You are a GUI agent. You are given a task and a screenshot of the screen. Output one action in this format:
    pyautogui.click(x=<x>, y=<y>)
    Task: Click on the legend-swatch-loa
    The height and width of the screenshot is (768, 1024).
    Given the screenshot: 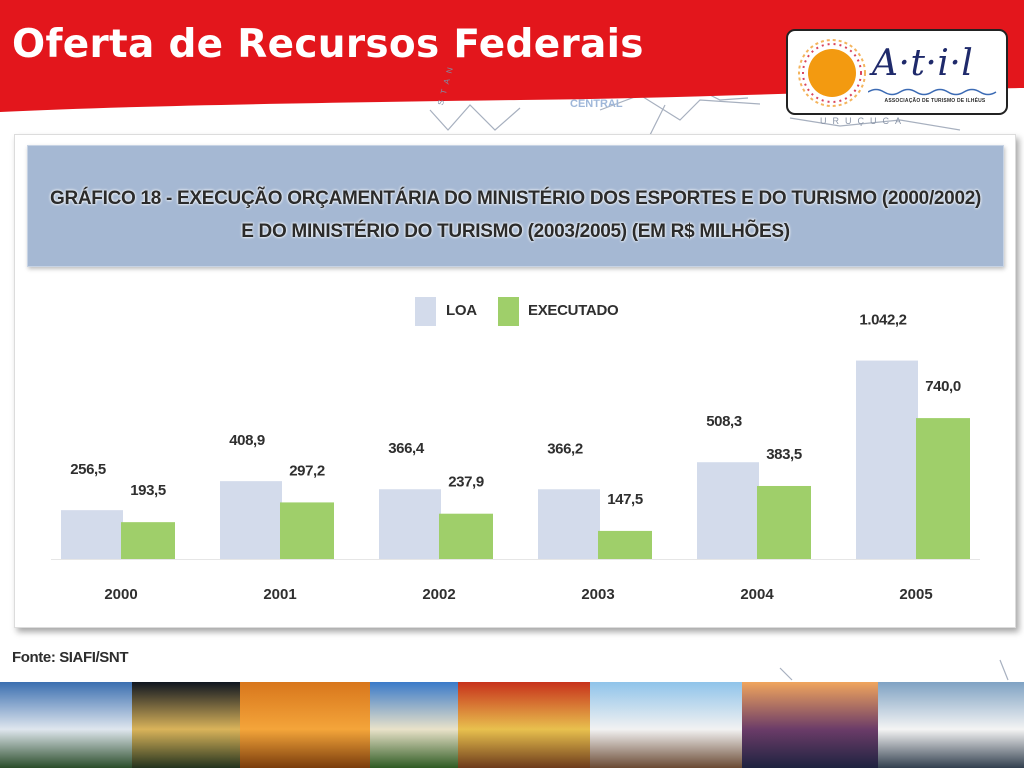 What is the action you would take?
    pyautogui.click(x=425, y=311)
    